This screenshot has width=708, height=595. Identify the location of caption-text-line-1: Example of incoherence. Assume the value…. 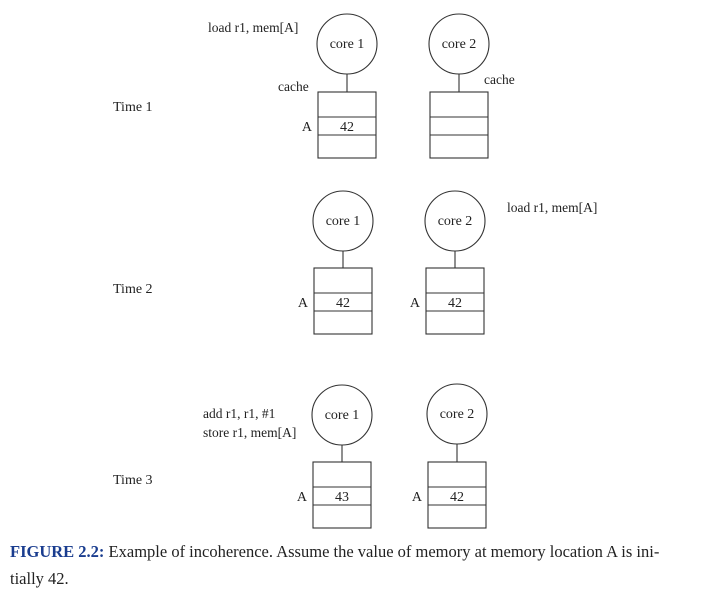
(382, 551).